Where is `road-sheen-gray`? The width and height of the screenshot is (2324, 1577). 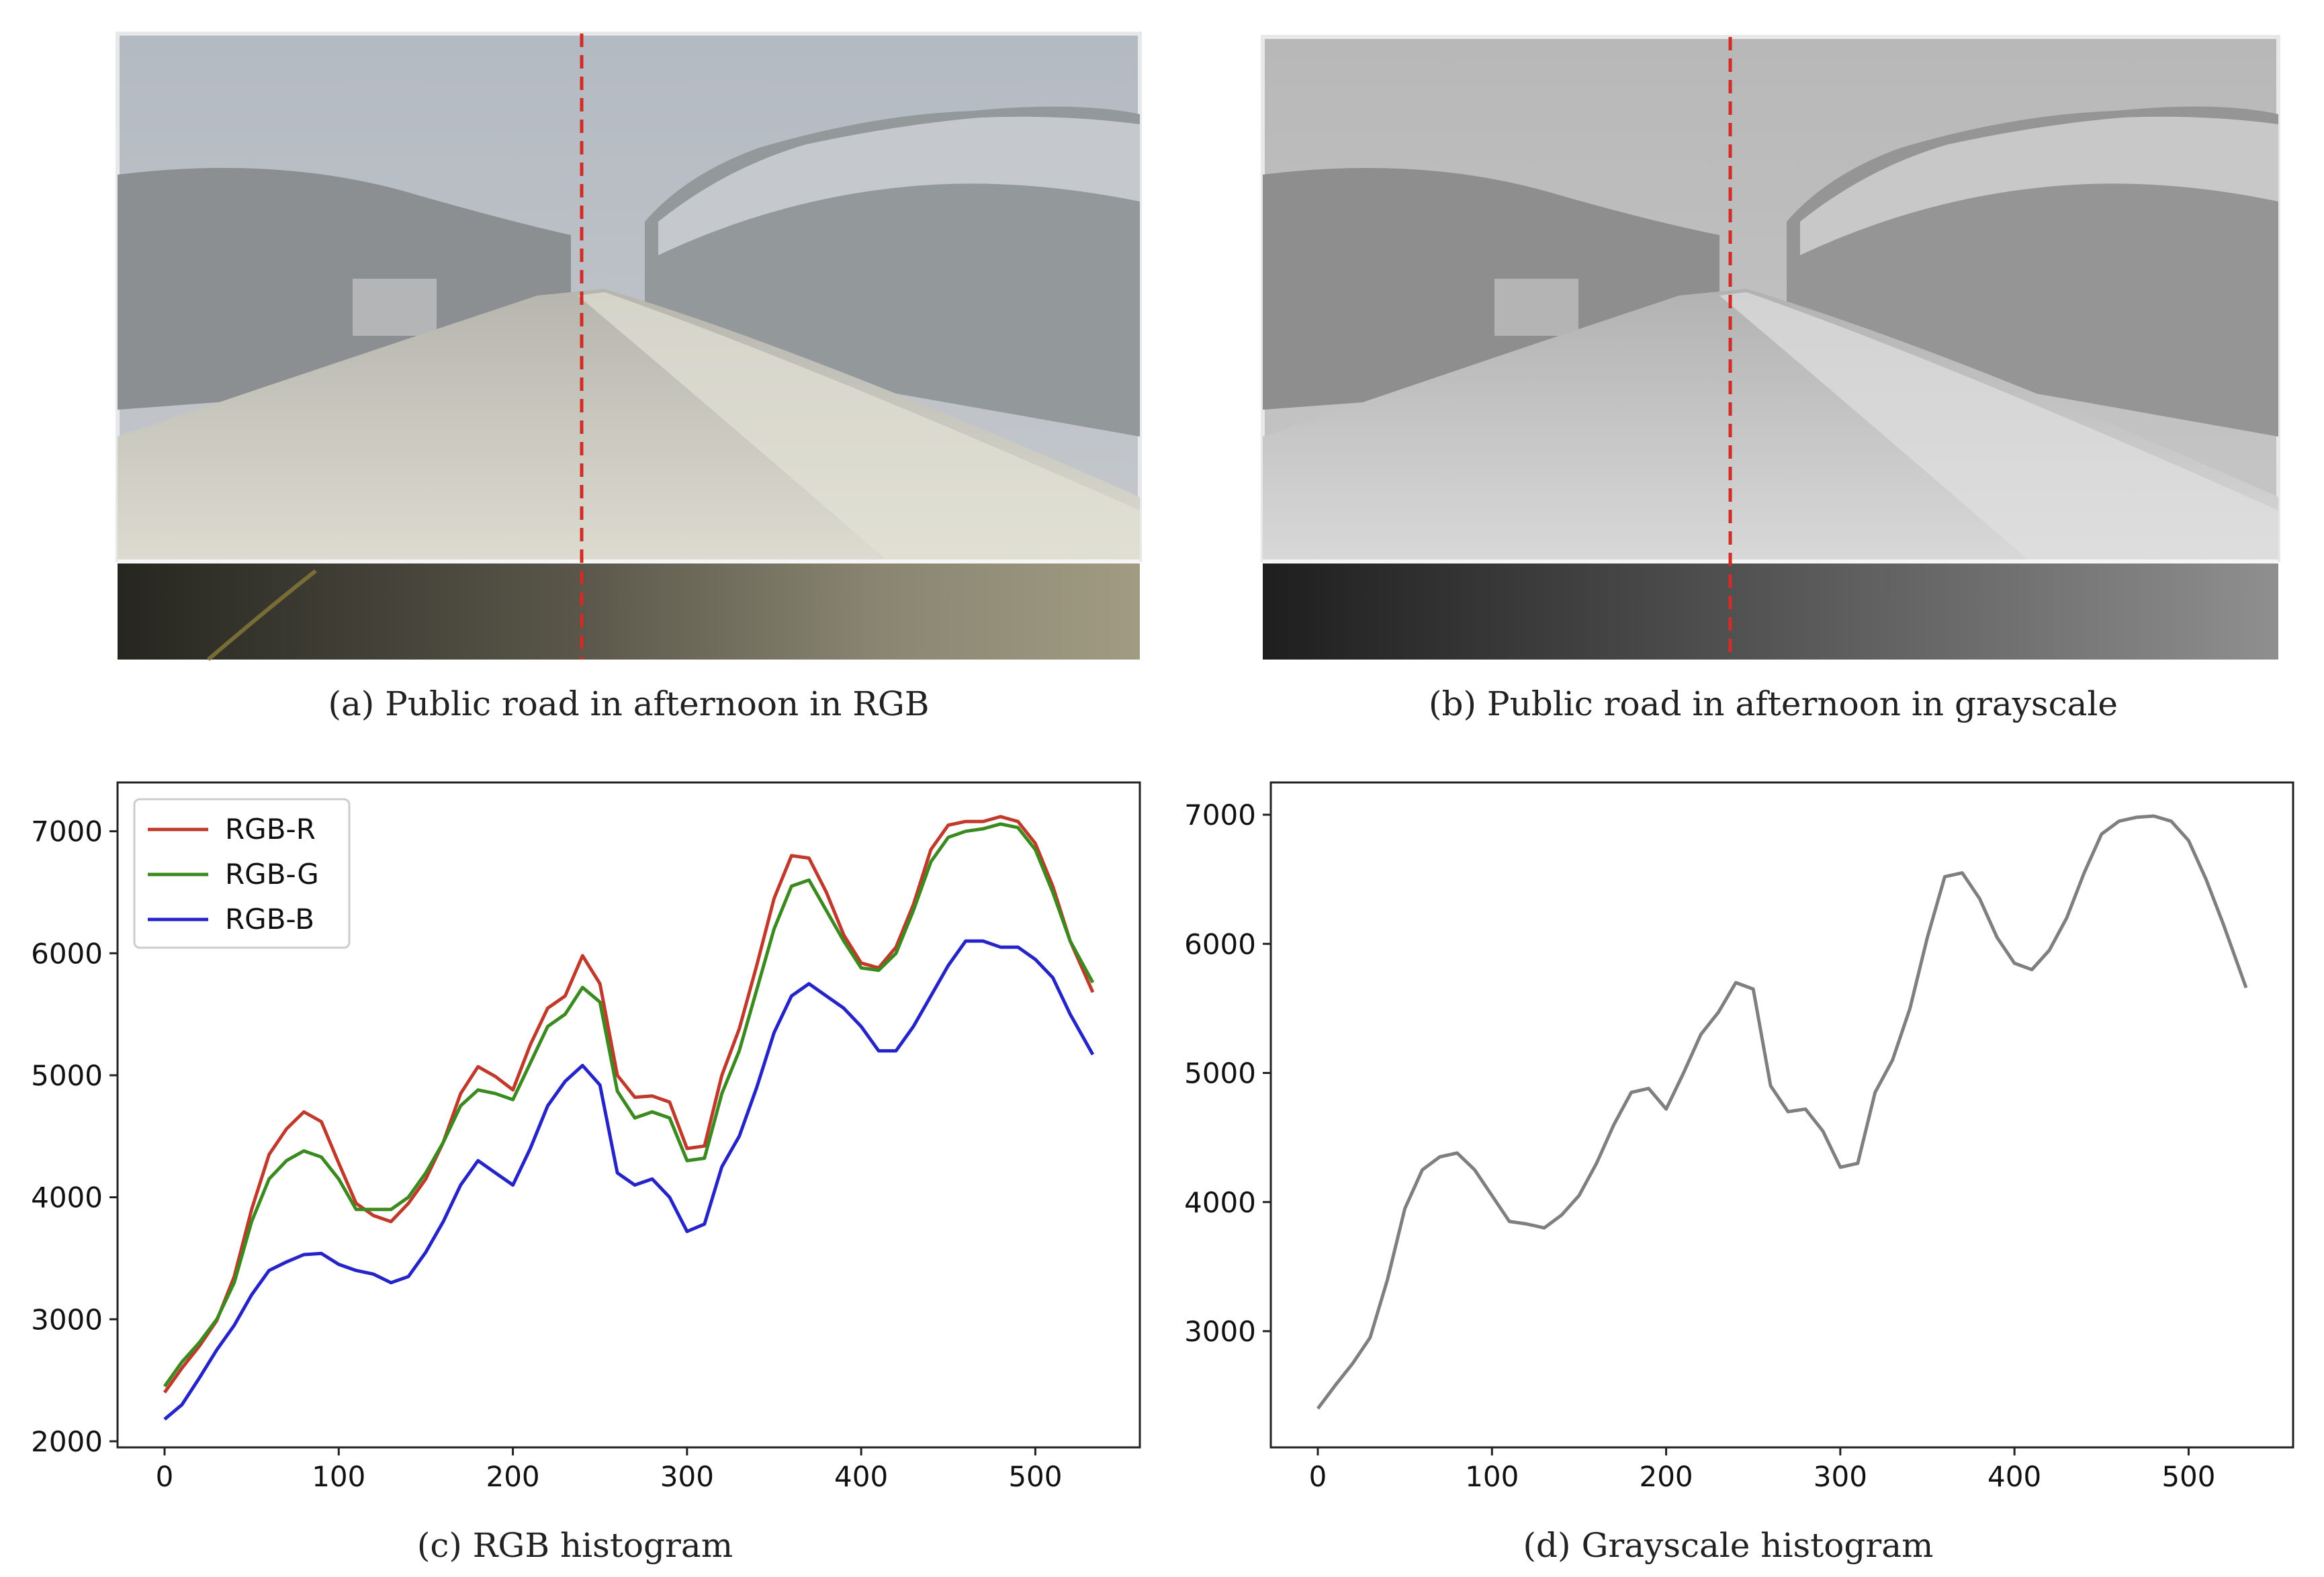 road-sheen-gray is located at coordinates (1999, 426).